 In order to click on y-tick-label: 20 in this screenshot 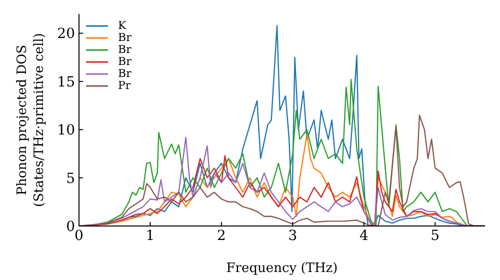, I will do `click(66, 34)`.